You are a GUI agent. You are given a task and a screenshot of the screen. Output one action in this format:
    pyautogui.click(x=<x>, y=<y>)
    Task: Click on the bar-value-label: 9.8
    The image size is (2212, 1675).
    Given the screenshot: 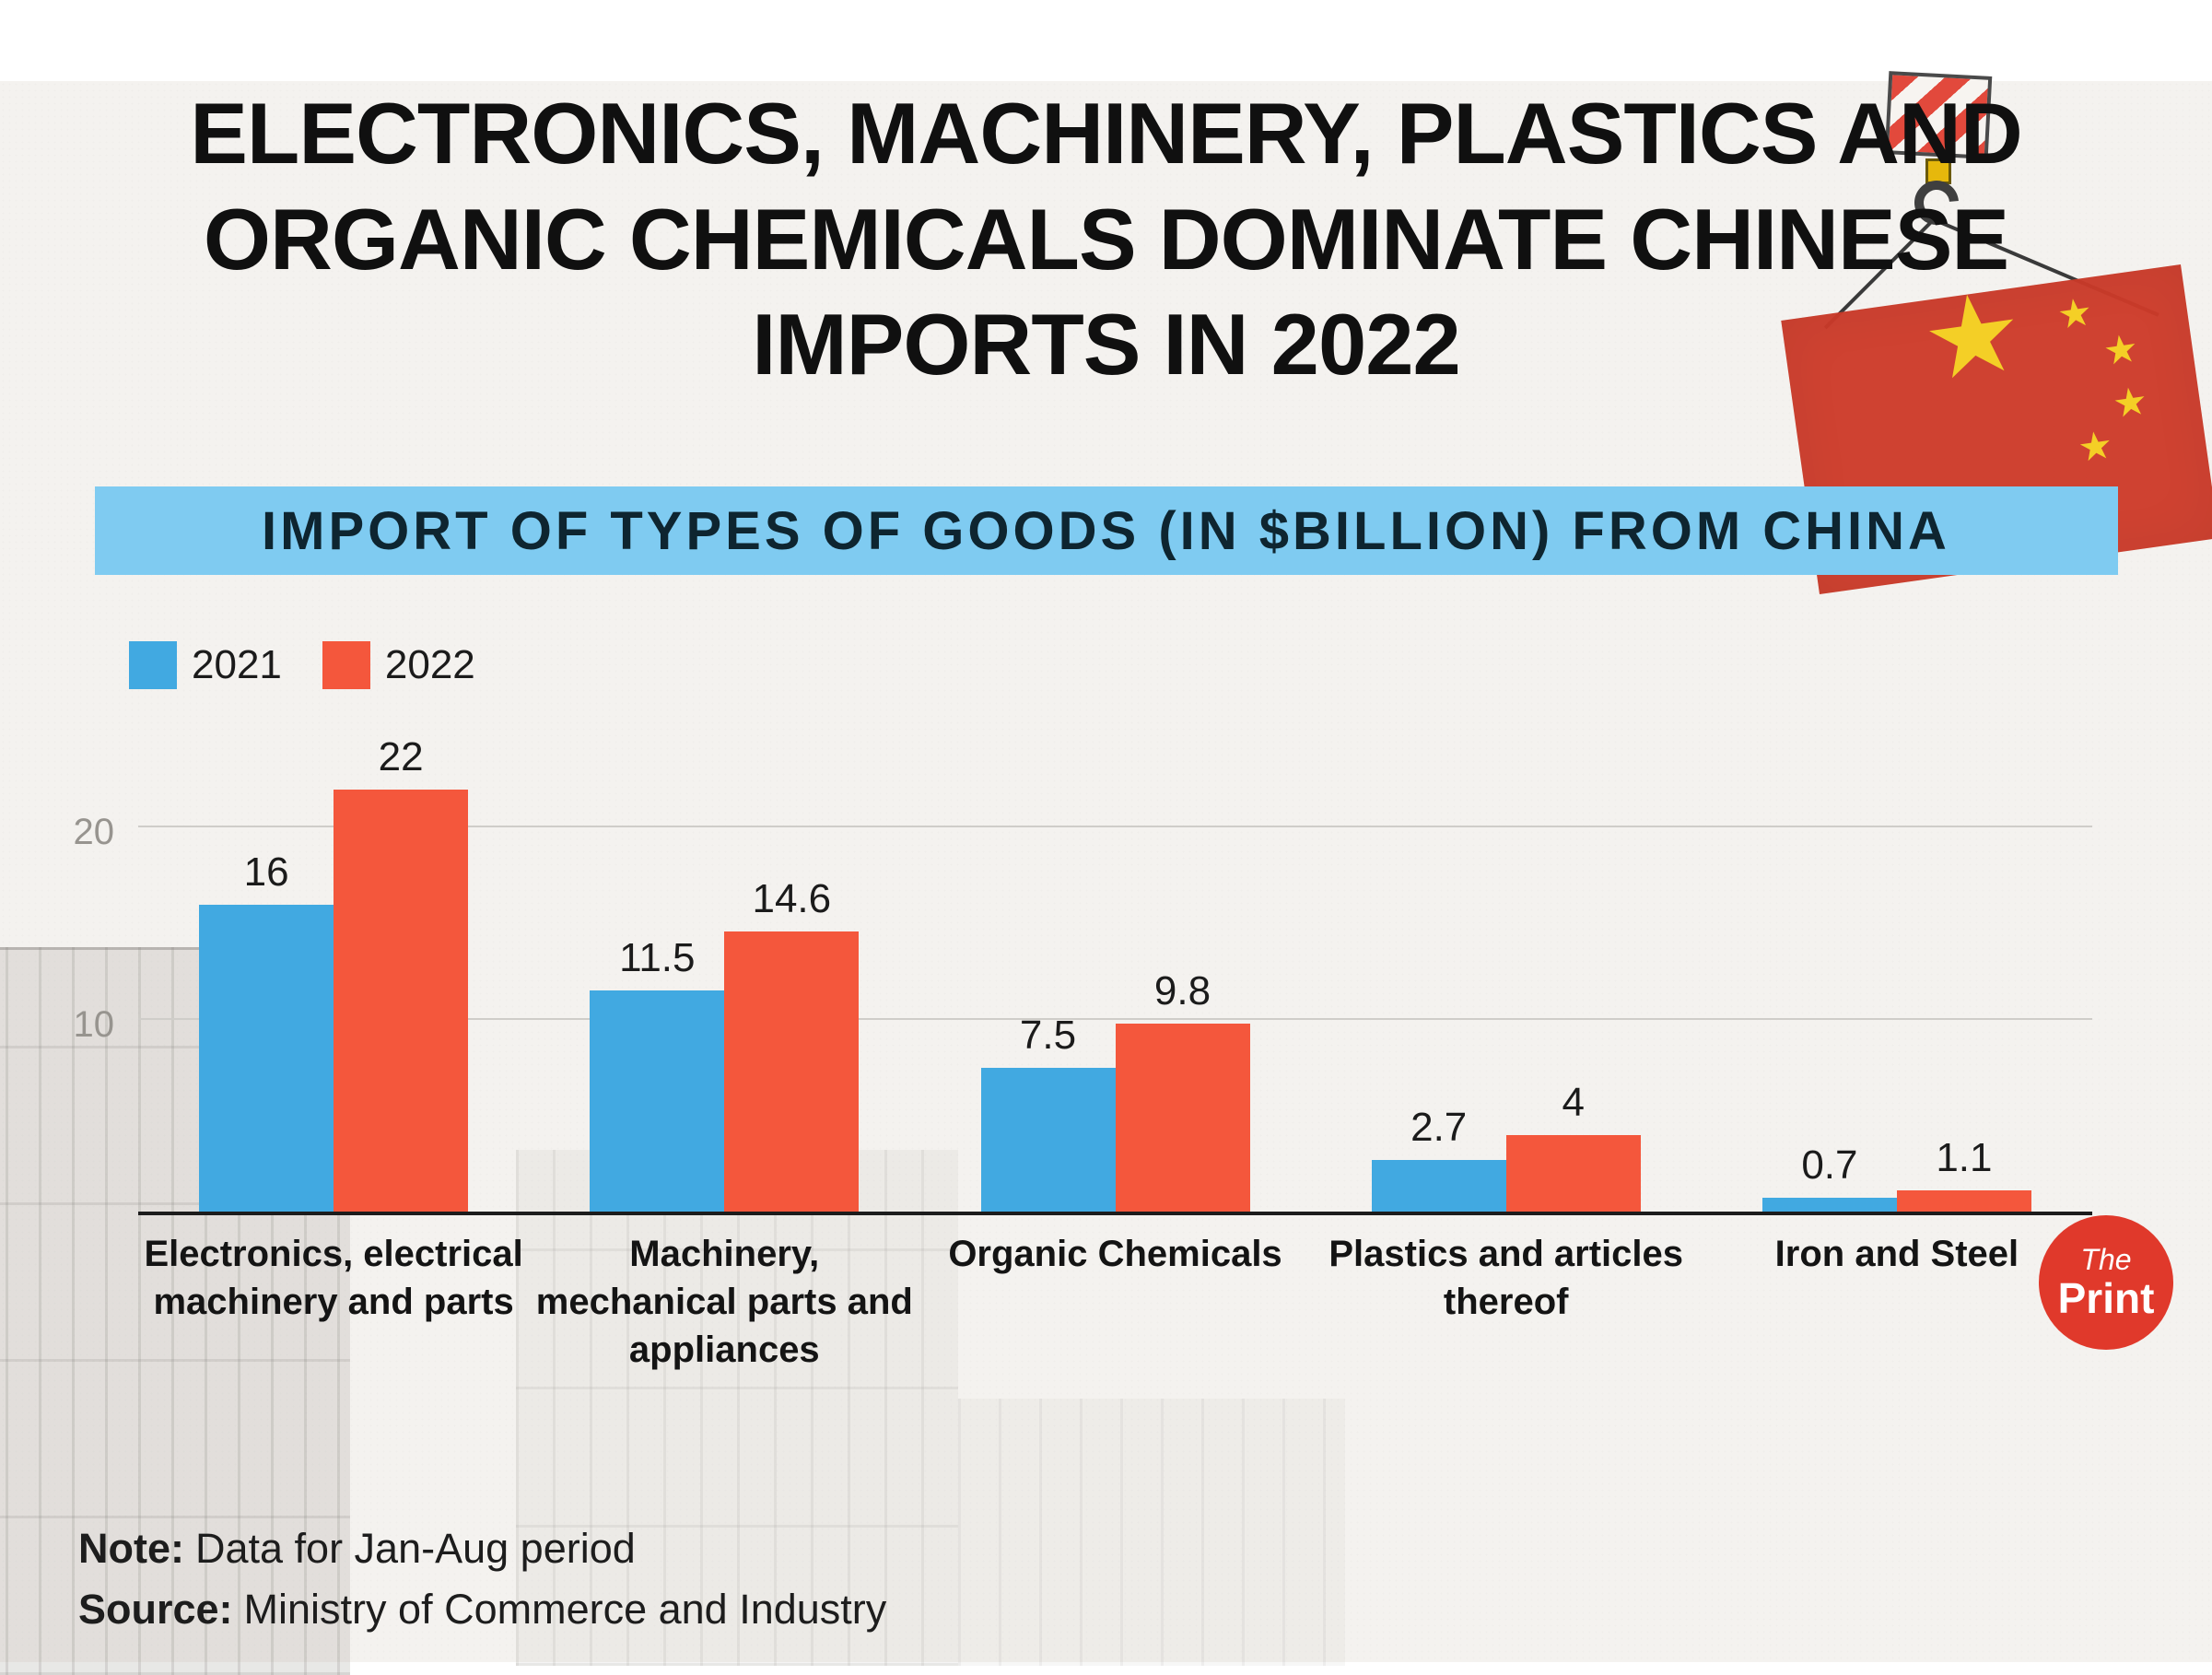 What is the action you would take?
    pyautogui.click(x=1182, y=990)
    